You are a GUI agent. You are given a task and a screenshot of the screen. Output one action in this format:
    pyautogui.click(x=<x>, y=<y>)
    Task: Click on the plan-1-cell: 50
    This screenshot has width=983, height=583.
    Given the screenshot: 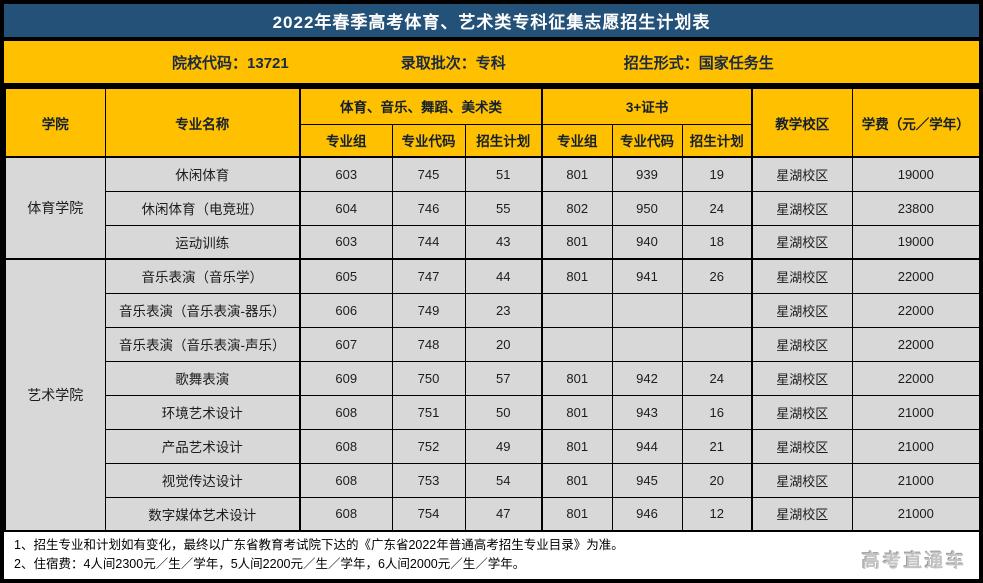 What is the action you would take?
    pyautogui.click(x=503, y=412)
    